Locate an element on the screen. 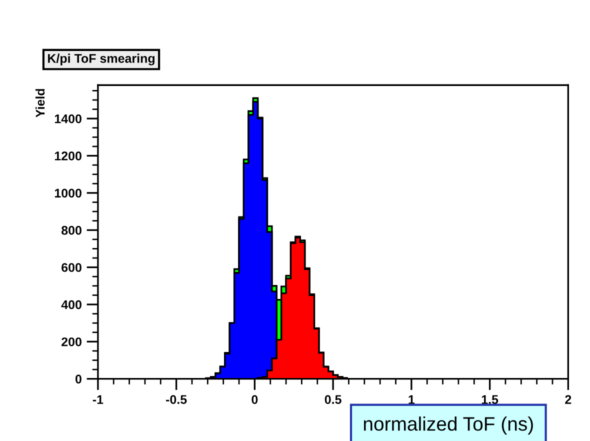 The image size is (590, 441). y-tick-label: 600 is located at coordinates (72, 267).